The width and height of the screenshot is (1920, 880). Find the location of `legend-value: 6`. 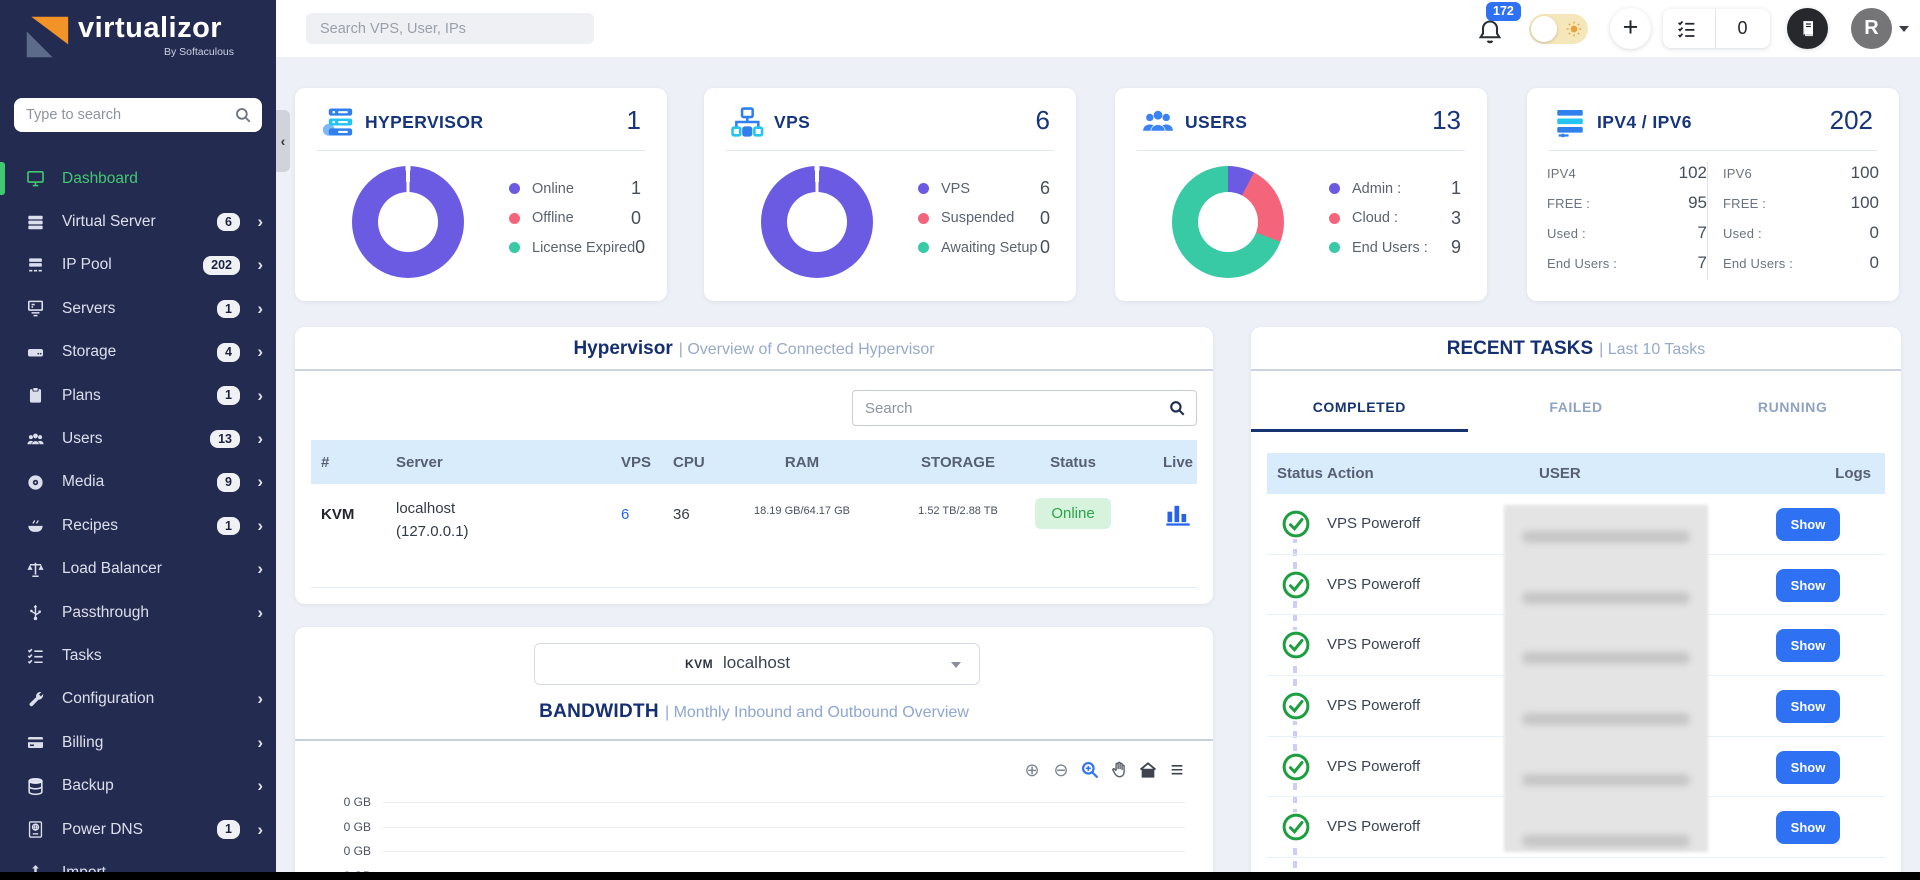

legend-value: 6 is located at coordinates (1044, 188).